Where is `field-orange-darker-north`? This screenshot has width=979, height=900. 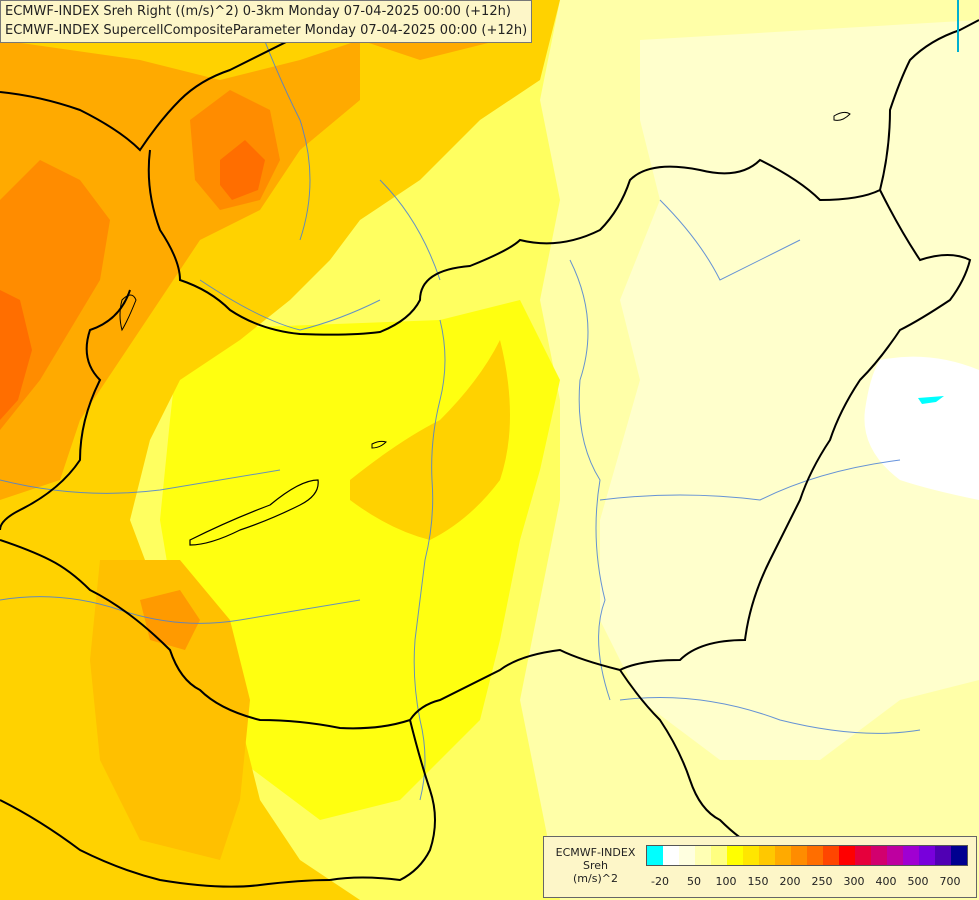 field-orange-darker-north is located at coordinates (242, 170).